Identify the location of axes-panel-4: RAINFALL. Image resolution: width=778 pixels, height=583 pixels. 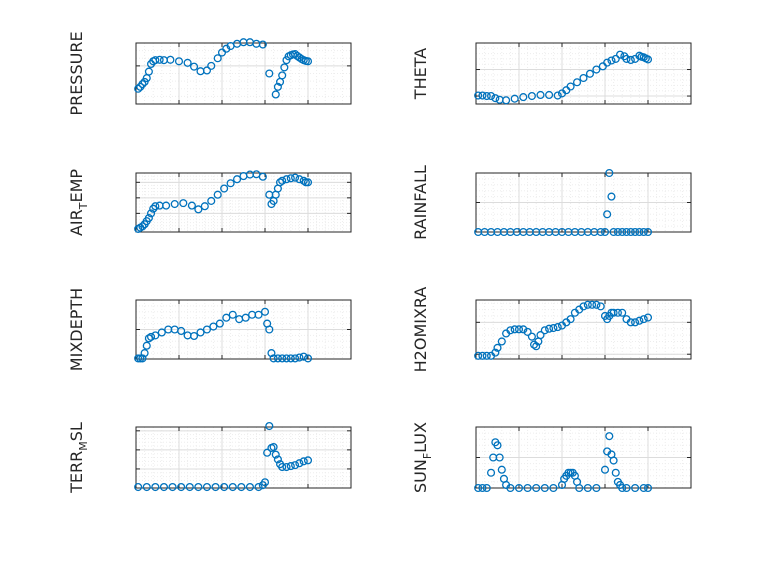
(551, 202).